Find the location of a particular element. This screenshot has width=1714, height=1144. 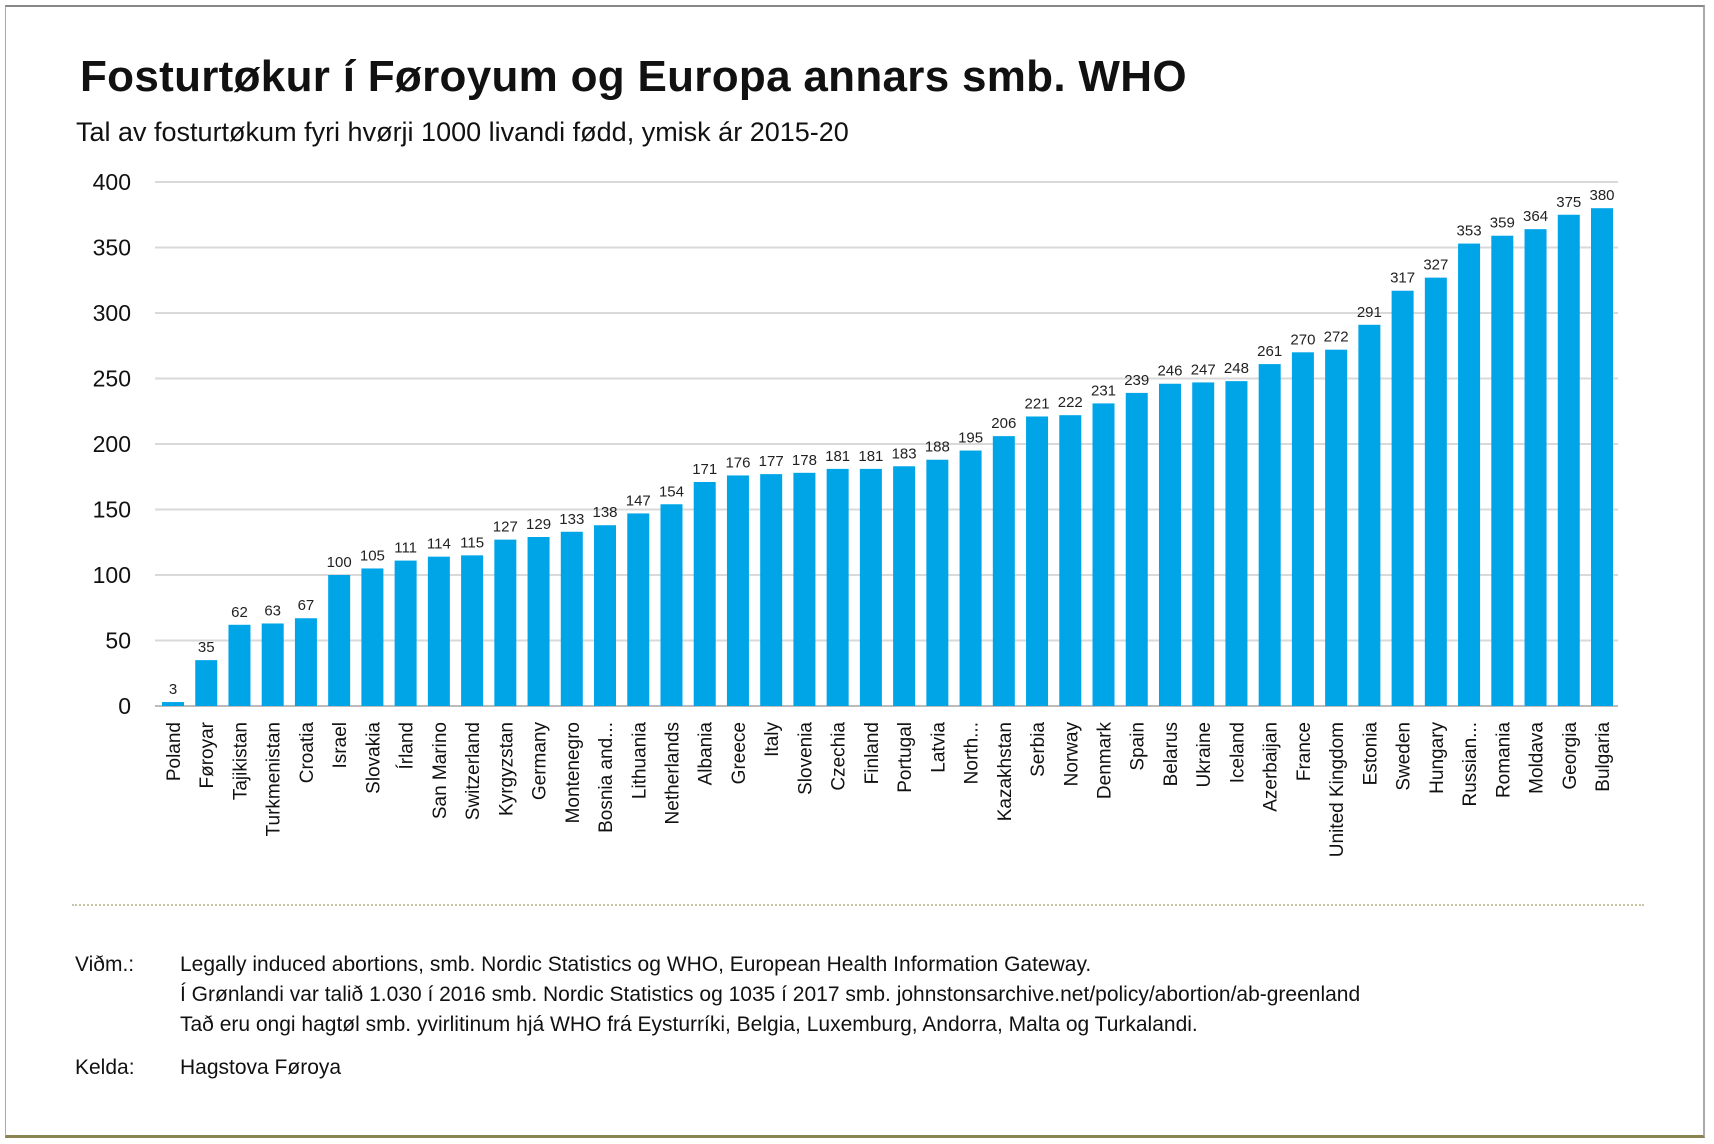

data-label: 188 is located at coordinates (937, 447).